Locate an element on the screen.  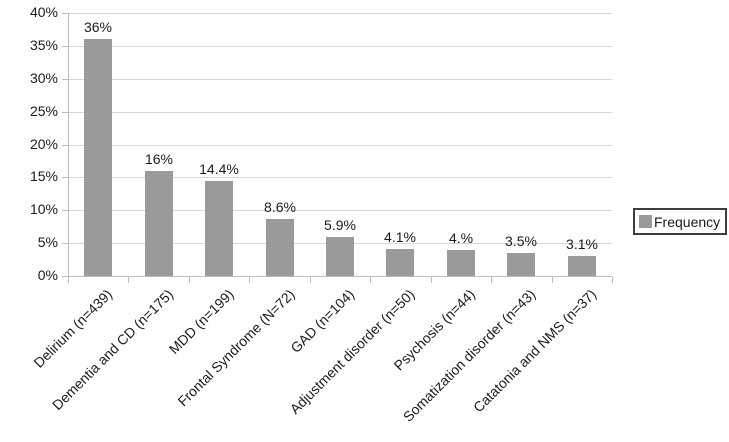
y-axis-tick-label: 35% is located at coordinates (43, 45).